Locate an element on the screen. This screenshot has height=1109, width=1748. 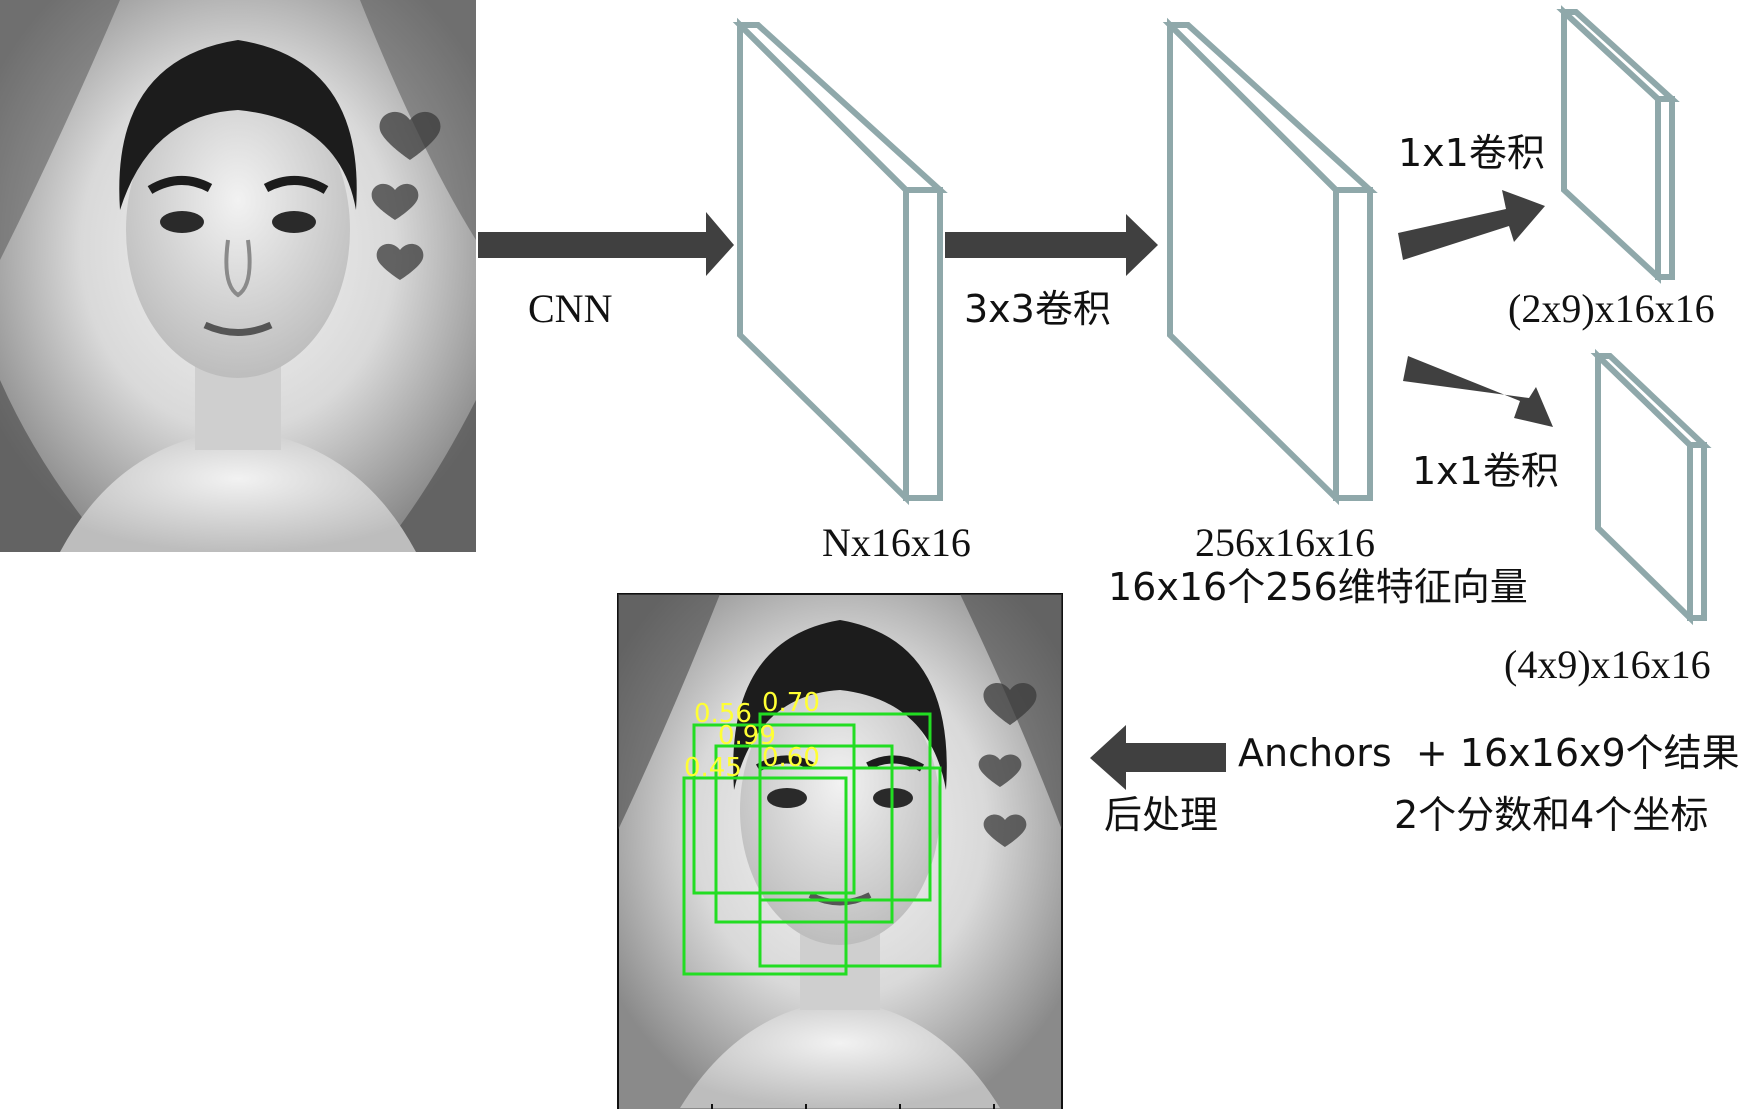
results-line-2: 2个分数和4个坐标 is located at coordinates (1551, 815).